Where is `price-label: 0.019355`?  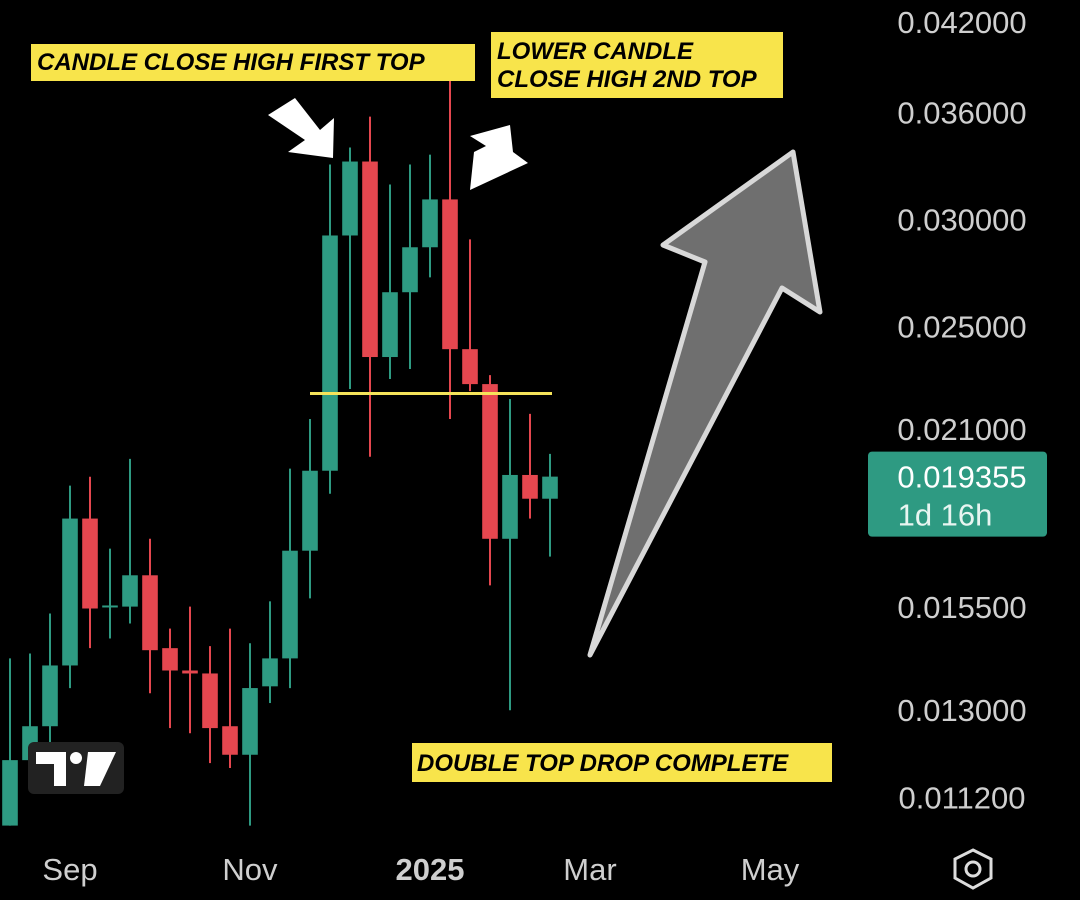 price-label: 0.019355 is located at coordinates (961, 477).